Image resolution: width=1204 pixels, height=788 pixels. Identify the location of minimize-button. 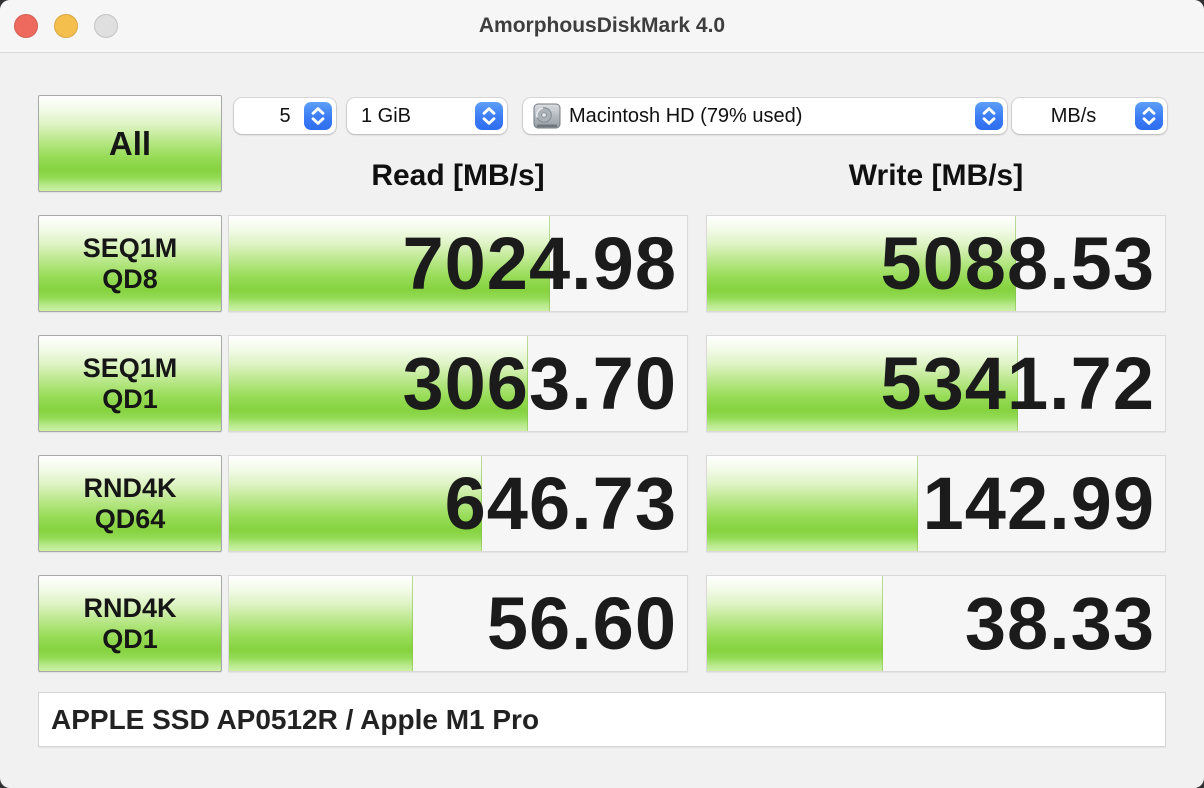
(66, 26).